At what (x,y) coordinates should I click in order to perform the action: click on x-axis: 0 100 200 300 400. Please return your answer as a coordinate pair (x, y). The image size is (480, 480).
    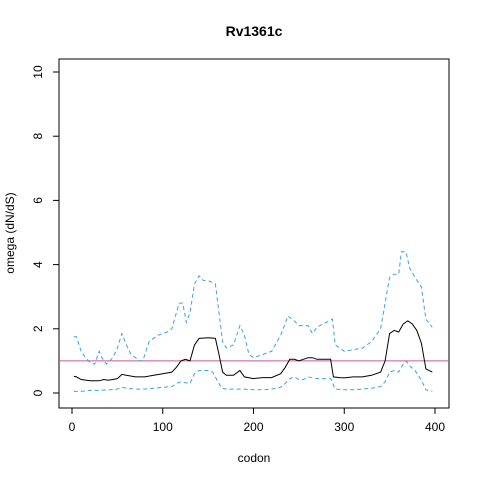
    Looking at the image, I should click on (257, 420).